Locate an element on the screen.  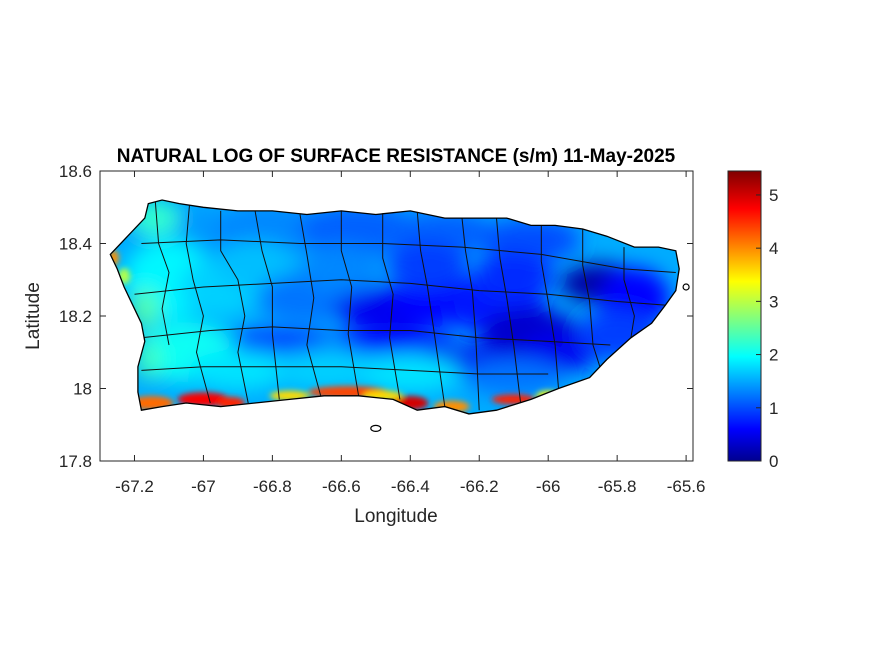
islet-caja-de-muertos is located at coordinates (376, 428).